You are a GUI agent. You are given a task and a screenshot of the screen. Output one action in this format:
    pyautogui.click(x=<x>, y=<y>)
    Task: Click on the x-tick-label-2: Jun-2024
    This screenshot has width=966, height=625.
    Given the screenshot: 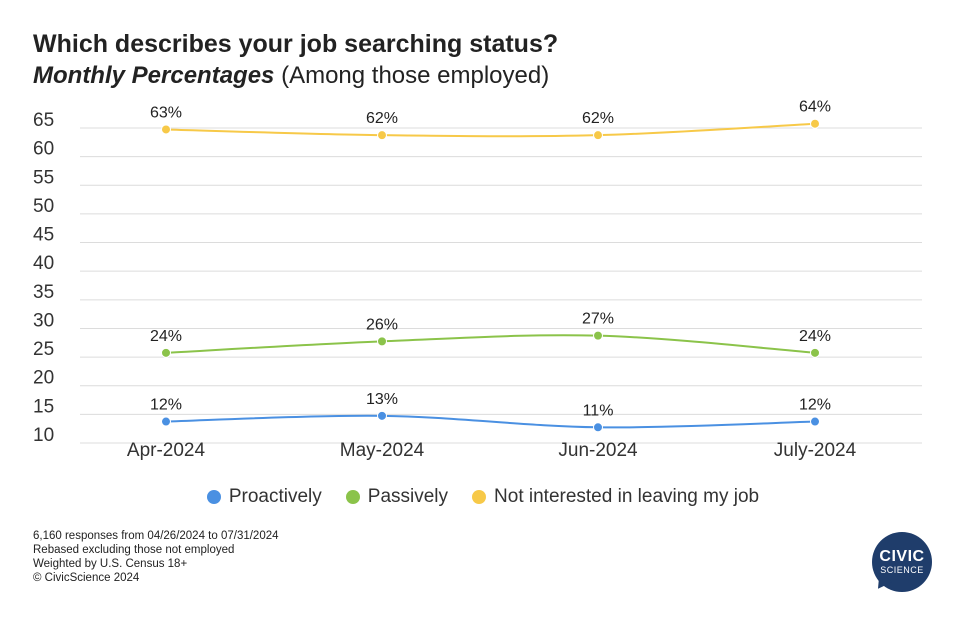 What is the action you would take?
    pyautogui.click(x=598, y=450)
    